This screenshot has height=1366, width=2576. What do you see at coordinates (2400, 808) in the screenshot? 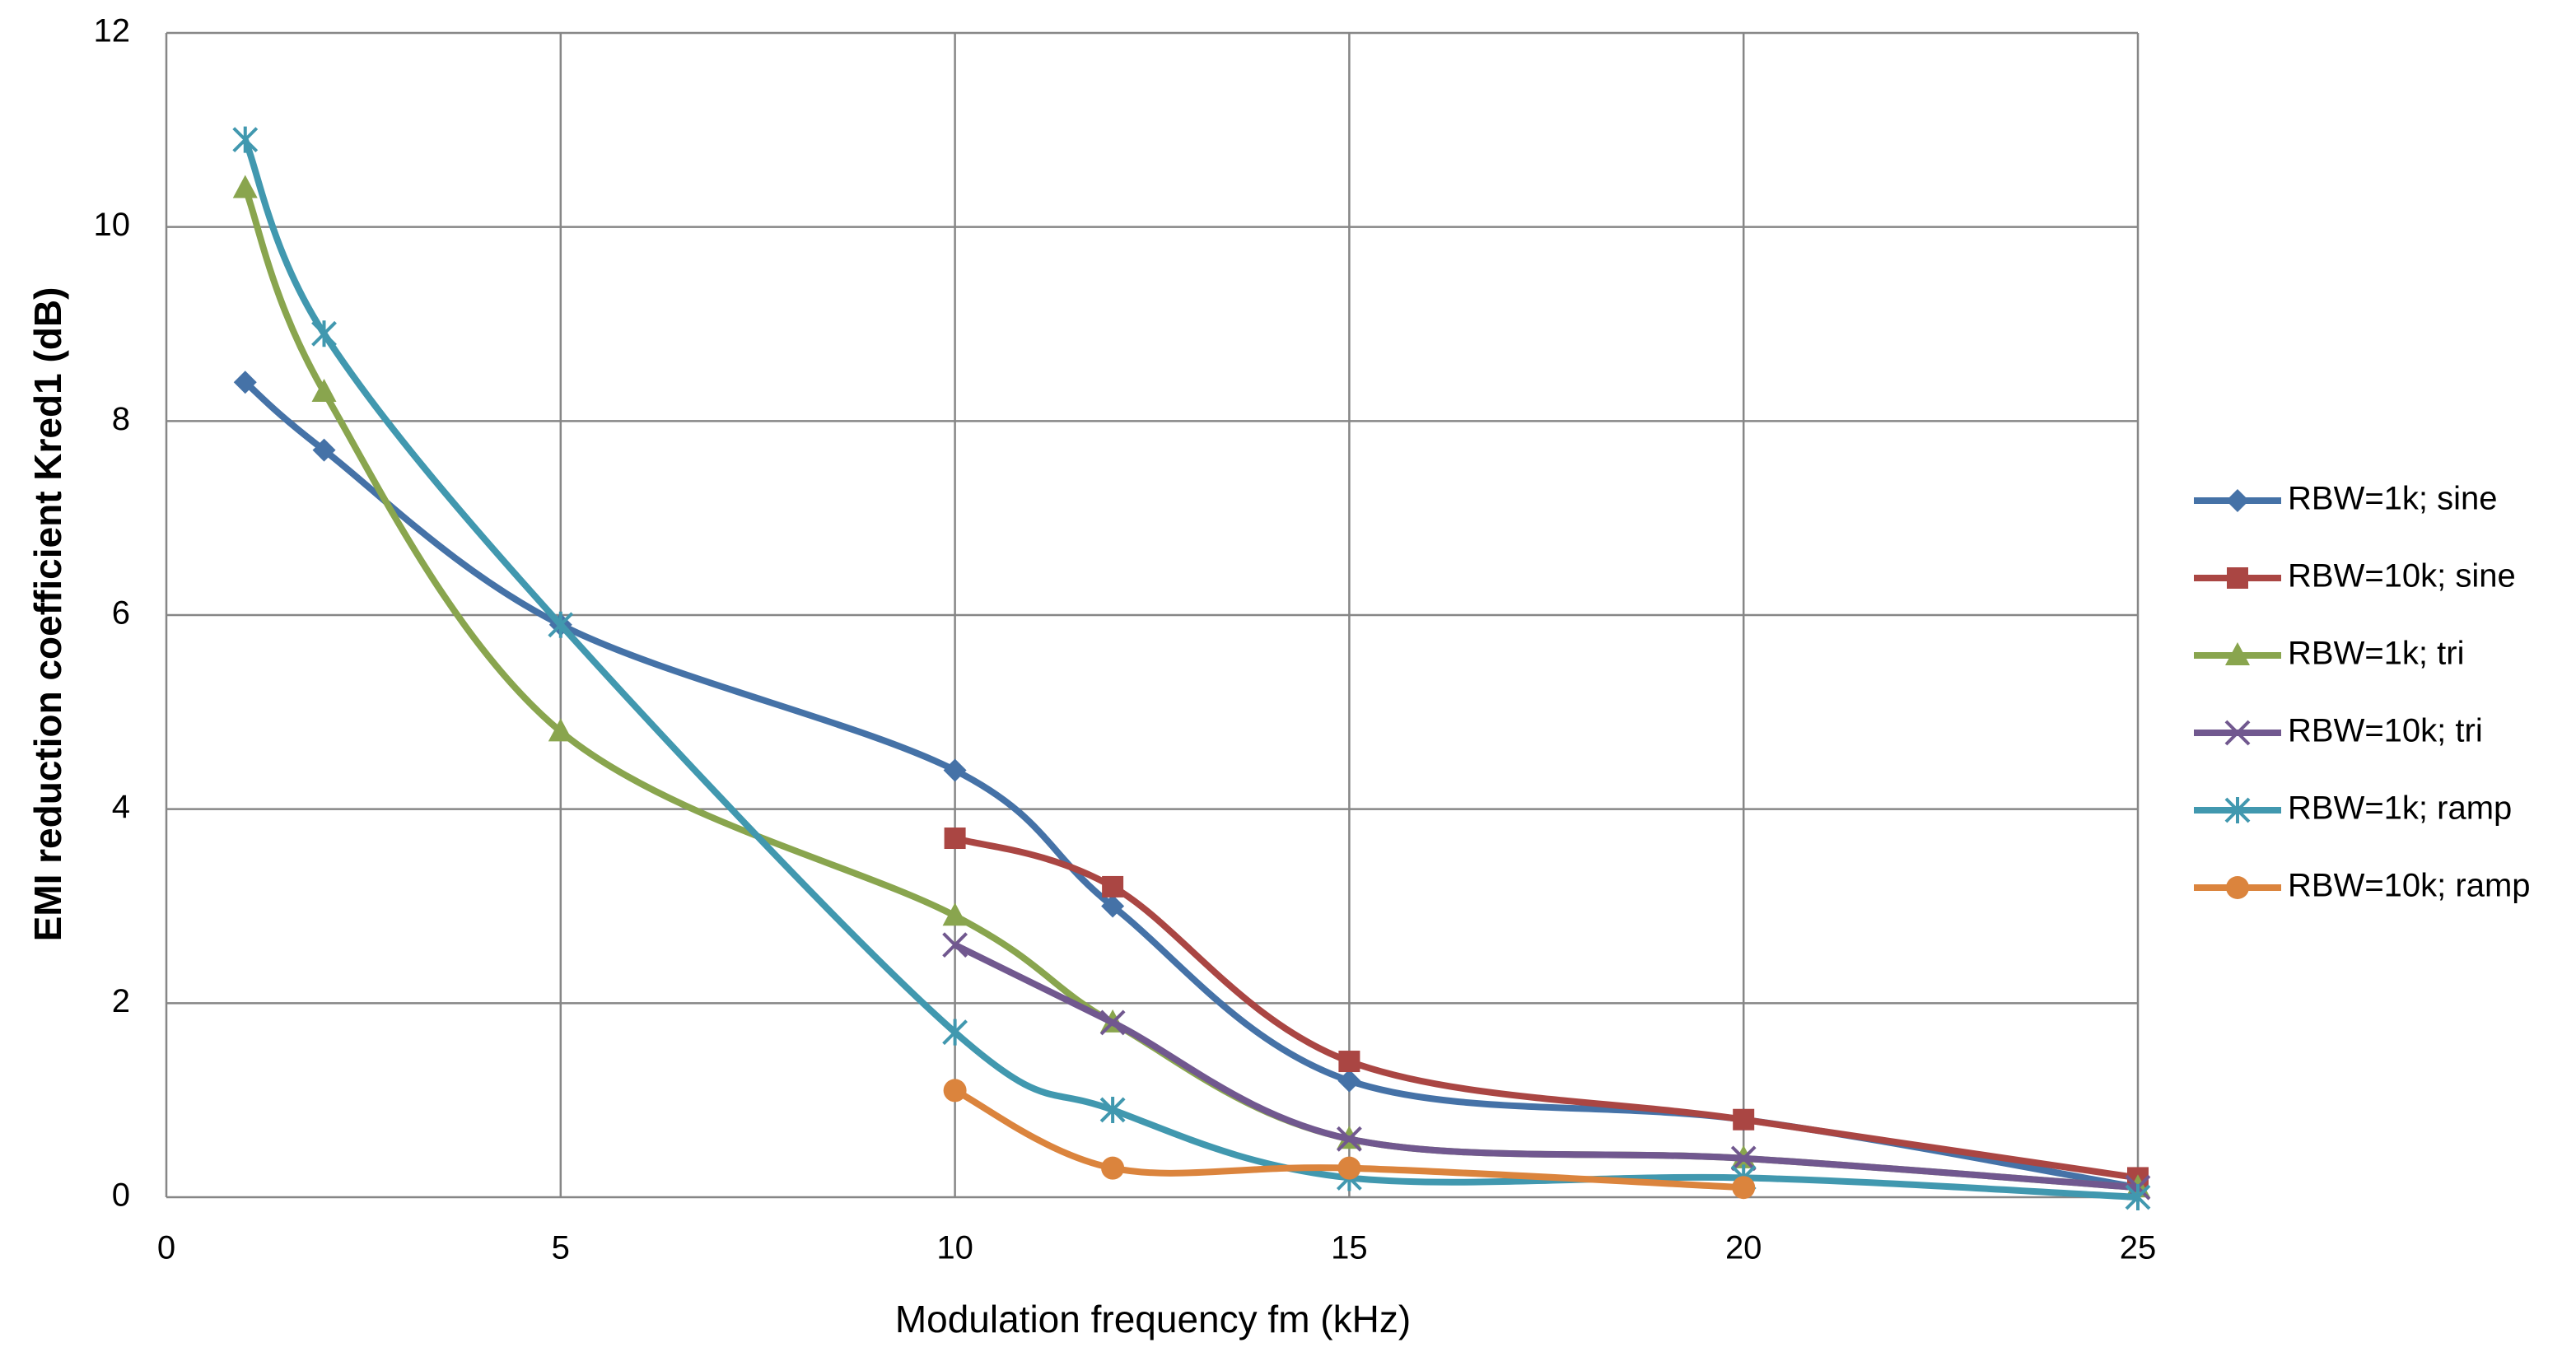
I see `legend-label: RBW=1k; ramp` at bounding box center [2400, 808].